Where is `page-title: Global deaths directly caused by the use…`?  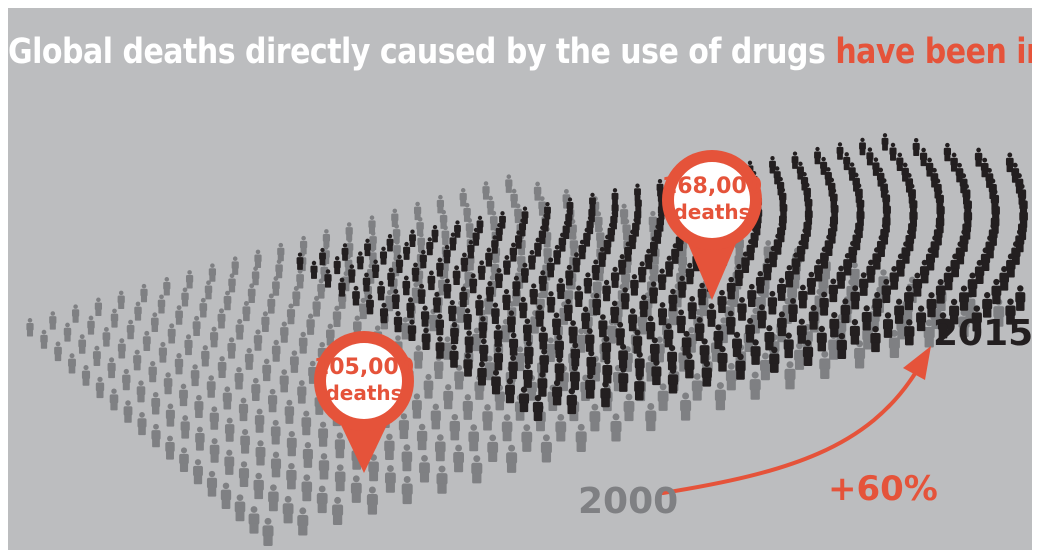
page-title: Global deaths directly caused by the use… is located at coordinates (520, 52).